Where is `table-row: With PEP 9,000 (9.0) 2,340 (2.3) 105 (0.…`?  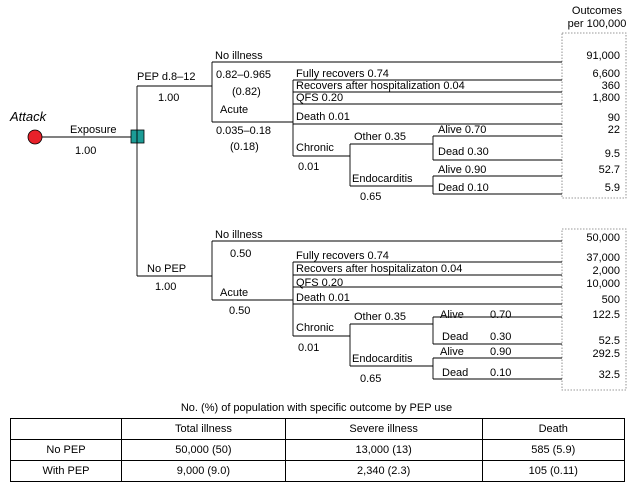
table-row: With PEP 9,000 (9.0) 2,340 (2.3) 105 (0.… is located at coordinates (317, 471).